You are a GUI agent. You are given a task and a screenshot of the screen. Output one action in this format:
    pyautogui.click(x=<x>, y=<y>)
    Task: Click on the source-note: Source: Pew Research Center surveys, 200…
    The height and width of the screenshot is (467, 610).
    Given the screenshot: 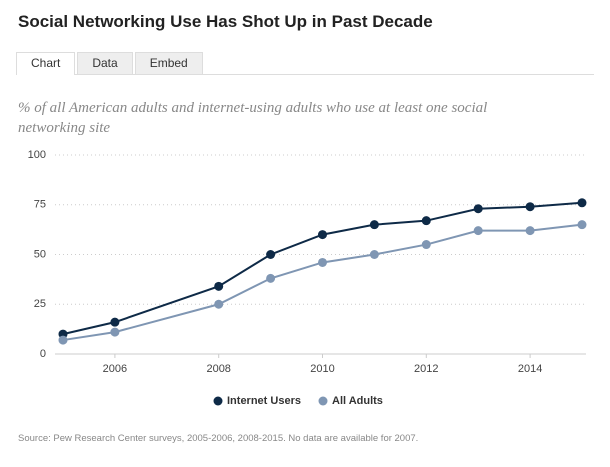 What is the action you would take?
    pyautogui.click(x=218, y=438)
    